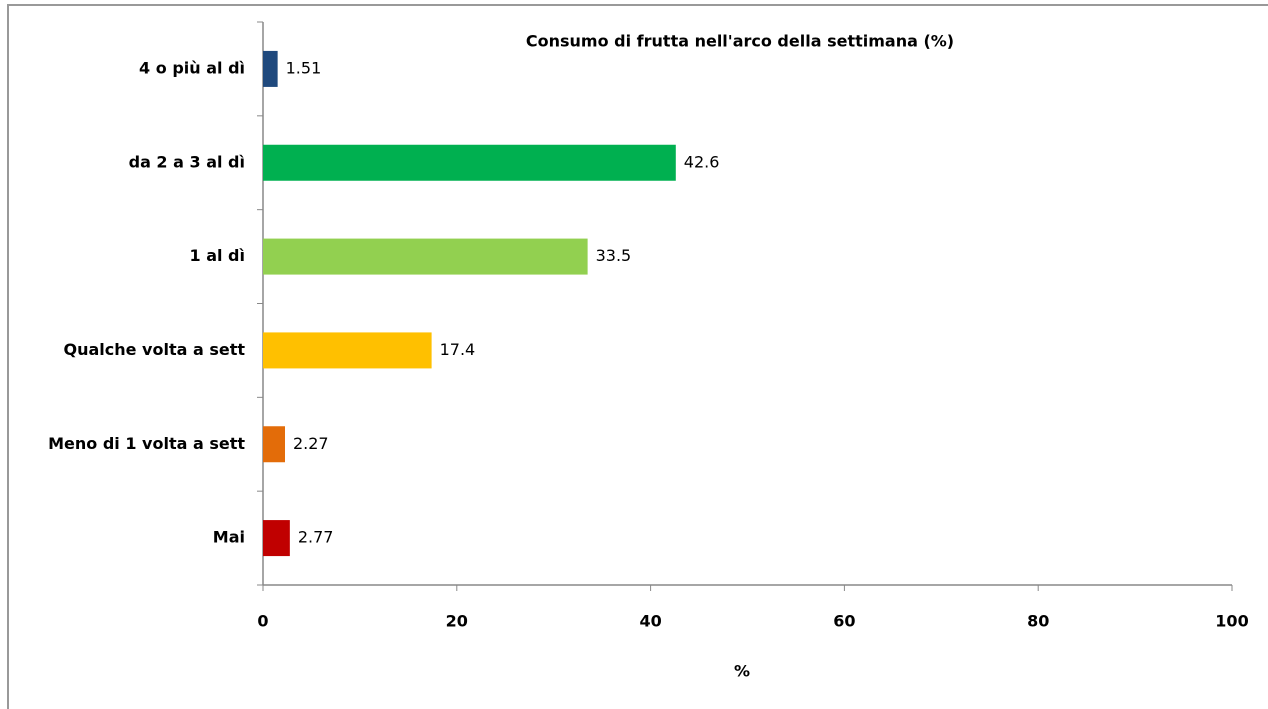 The image size is (1268, 709). What do you see at coordinates (457, 621) in the screenshot?
I see `x-tick-label: 20` at bounding box center [457, 621].